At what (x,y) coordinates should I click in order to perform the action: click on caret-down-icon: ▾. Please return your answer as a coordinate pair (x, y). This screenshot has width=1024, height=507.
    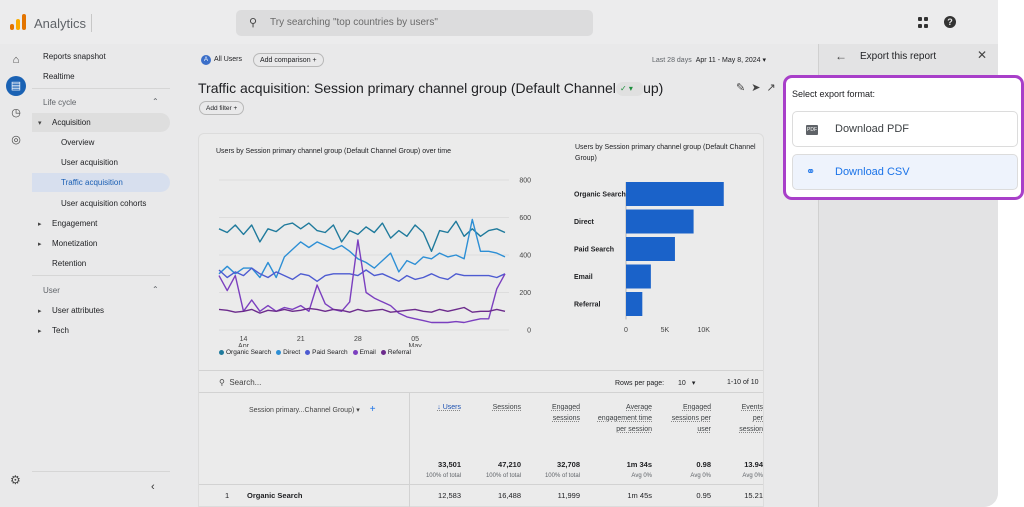
    Looking at the image, I should click on (40, 123).